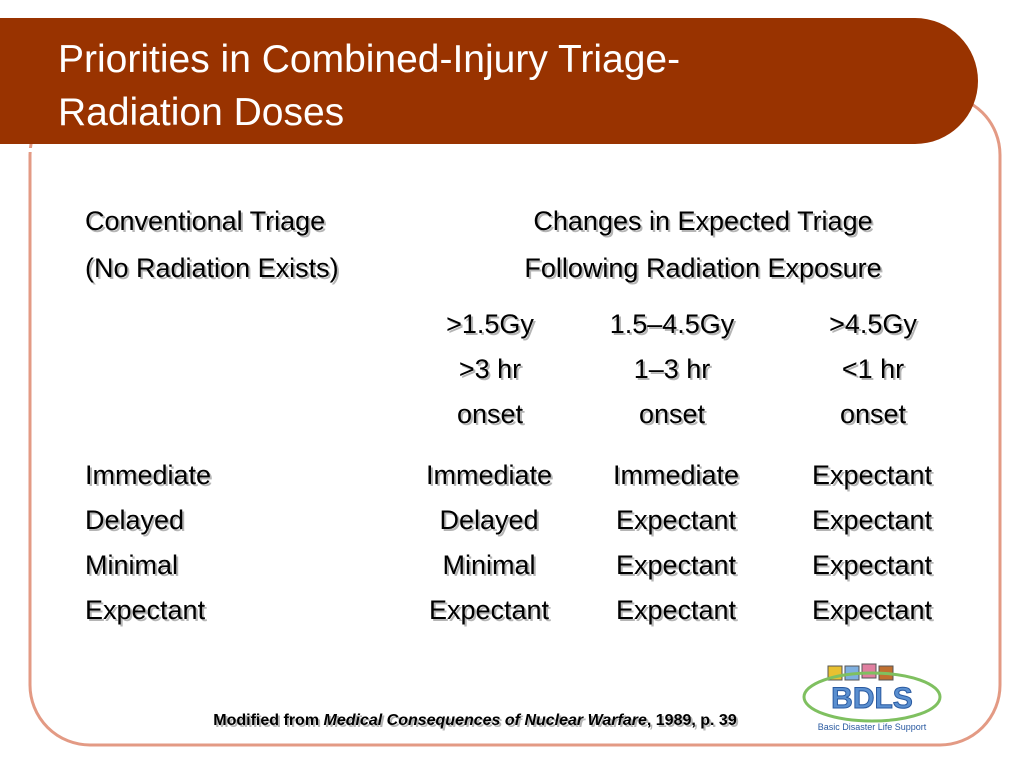 This screenshot has width=1024, height=768. What do you see at coordinates (672, 369) in the screenshot?
I see `dose-label: 1–3 hr` at bounding box center [672, 369].